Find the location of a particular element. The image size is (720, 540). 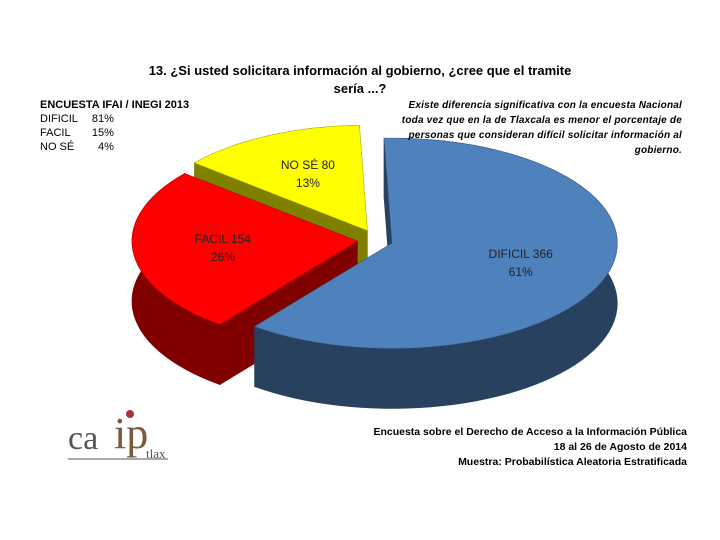

comparison-label: FACIL is located at coordinates (55, 133).